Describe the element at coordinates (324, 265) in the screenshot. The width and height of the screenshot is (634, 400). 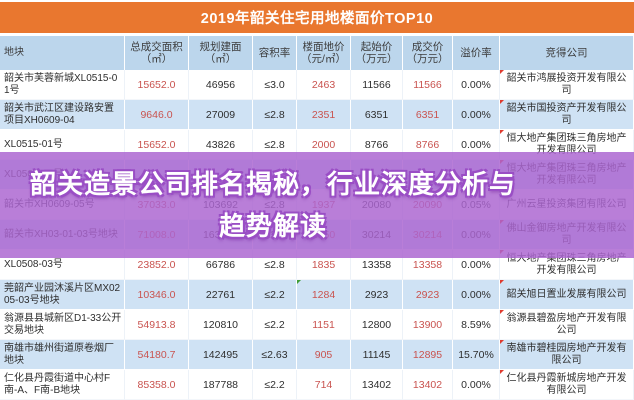
I see `value-cell: 1835` at that location.